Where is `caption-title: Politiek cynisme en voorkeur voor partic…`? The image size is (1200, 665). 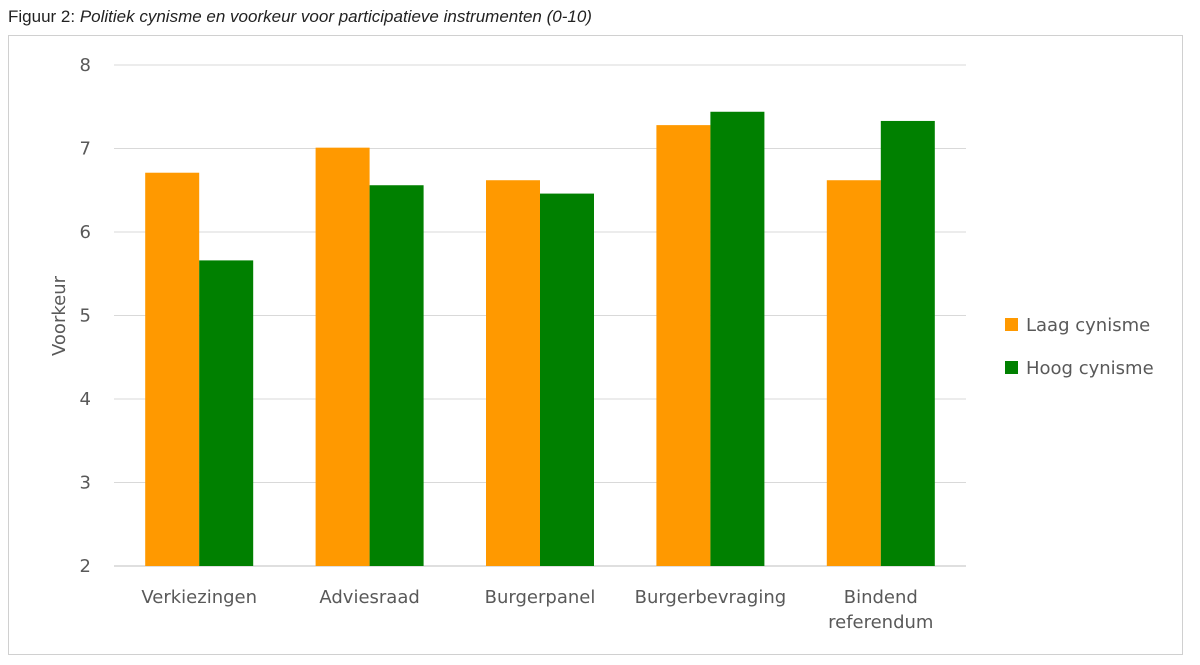
caption-title: Politiek cynisme en voorkeur voor partic… is located at coordinates (335, 16).